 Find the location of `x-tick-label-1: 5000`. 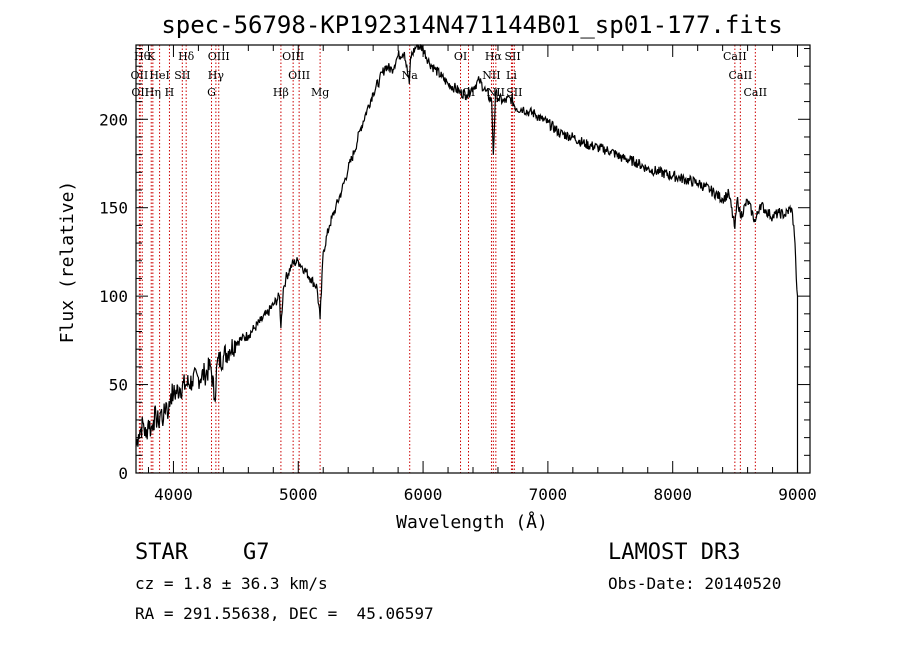

x-tick-label-1: 5000 is located at coordinates (298, 494).